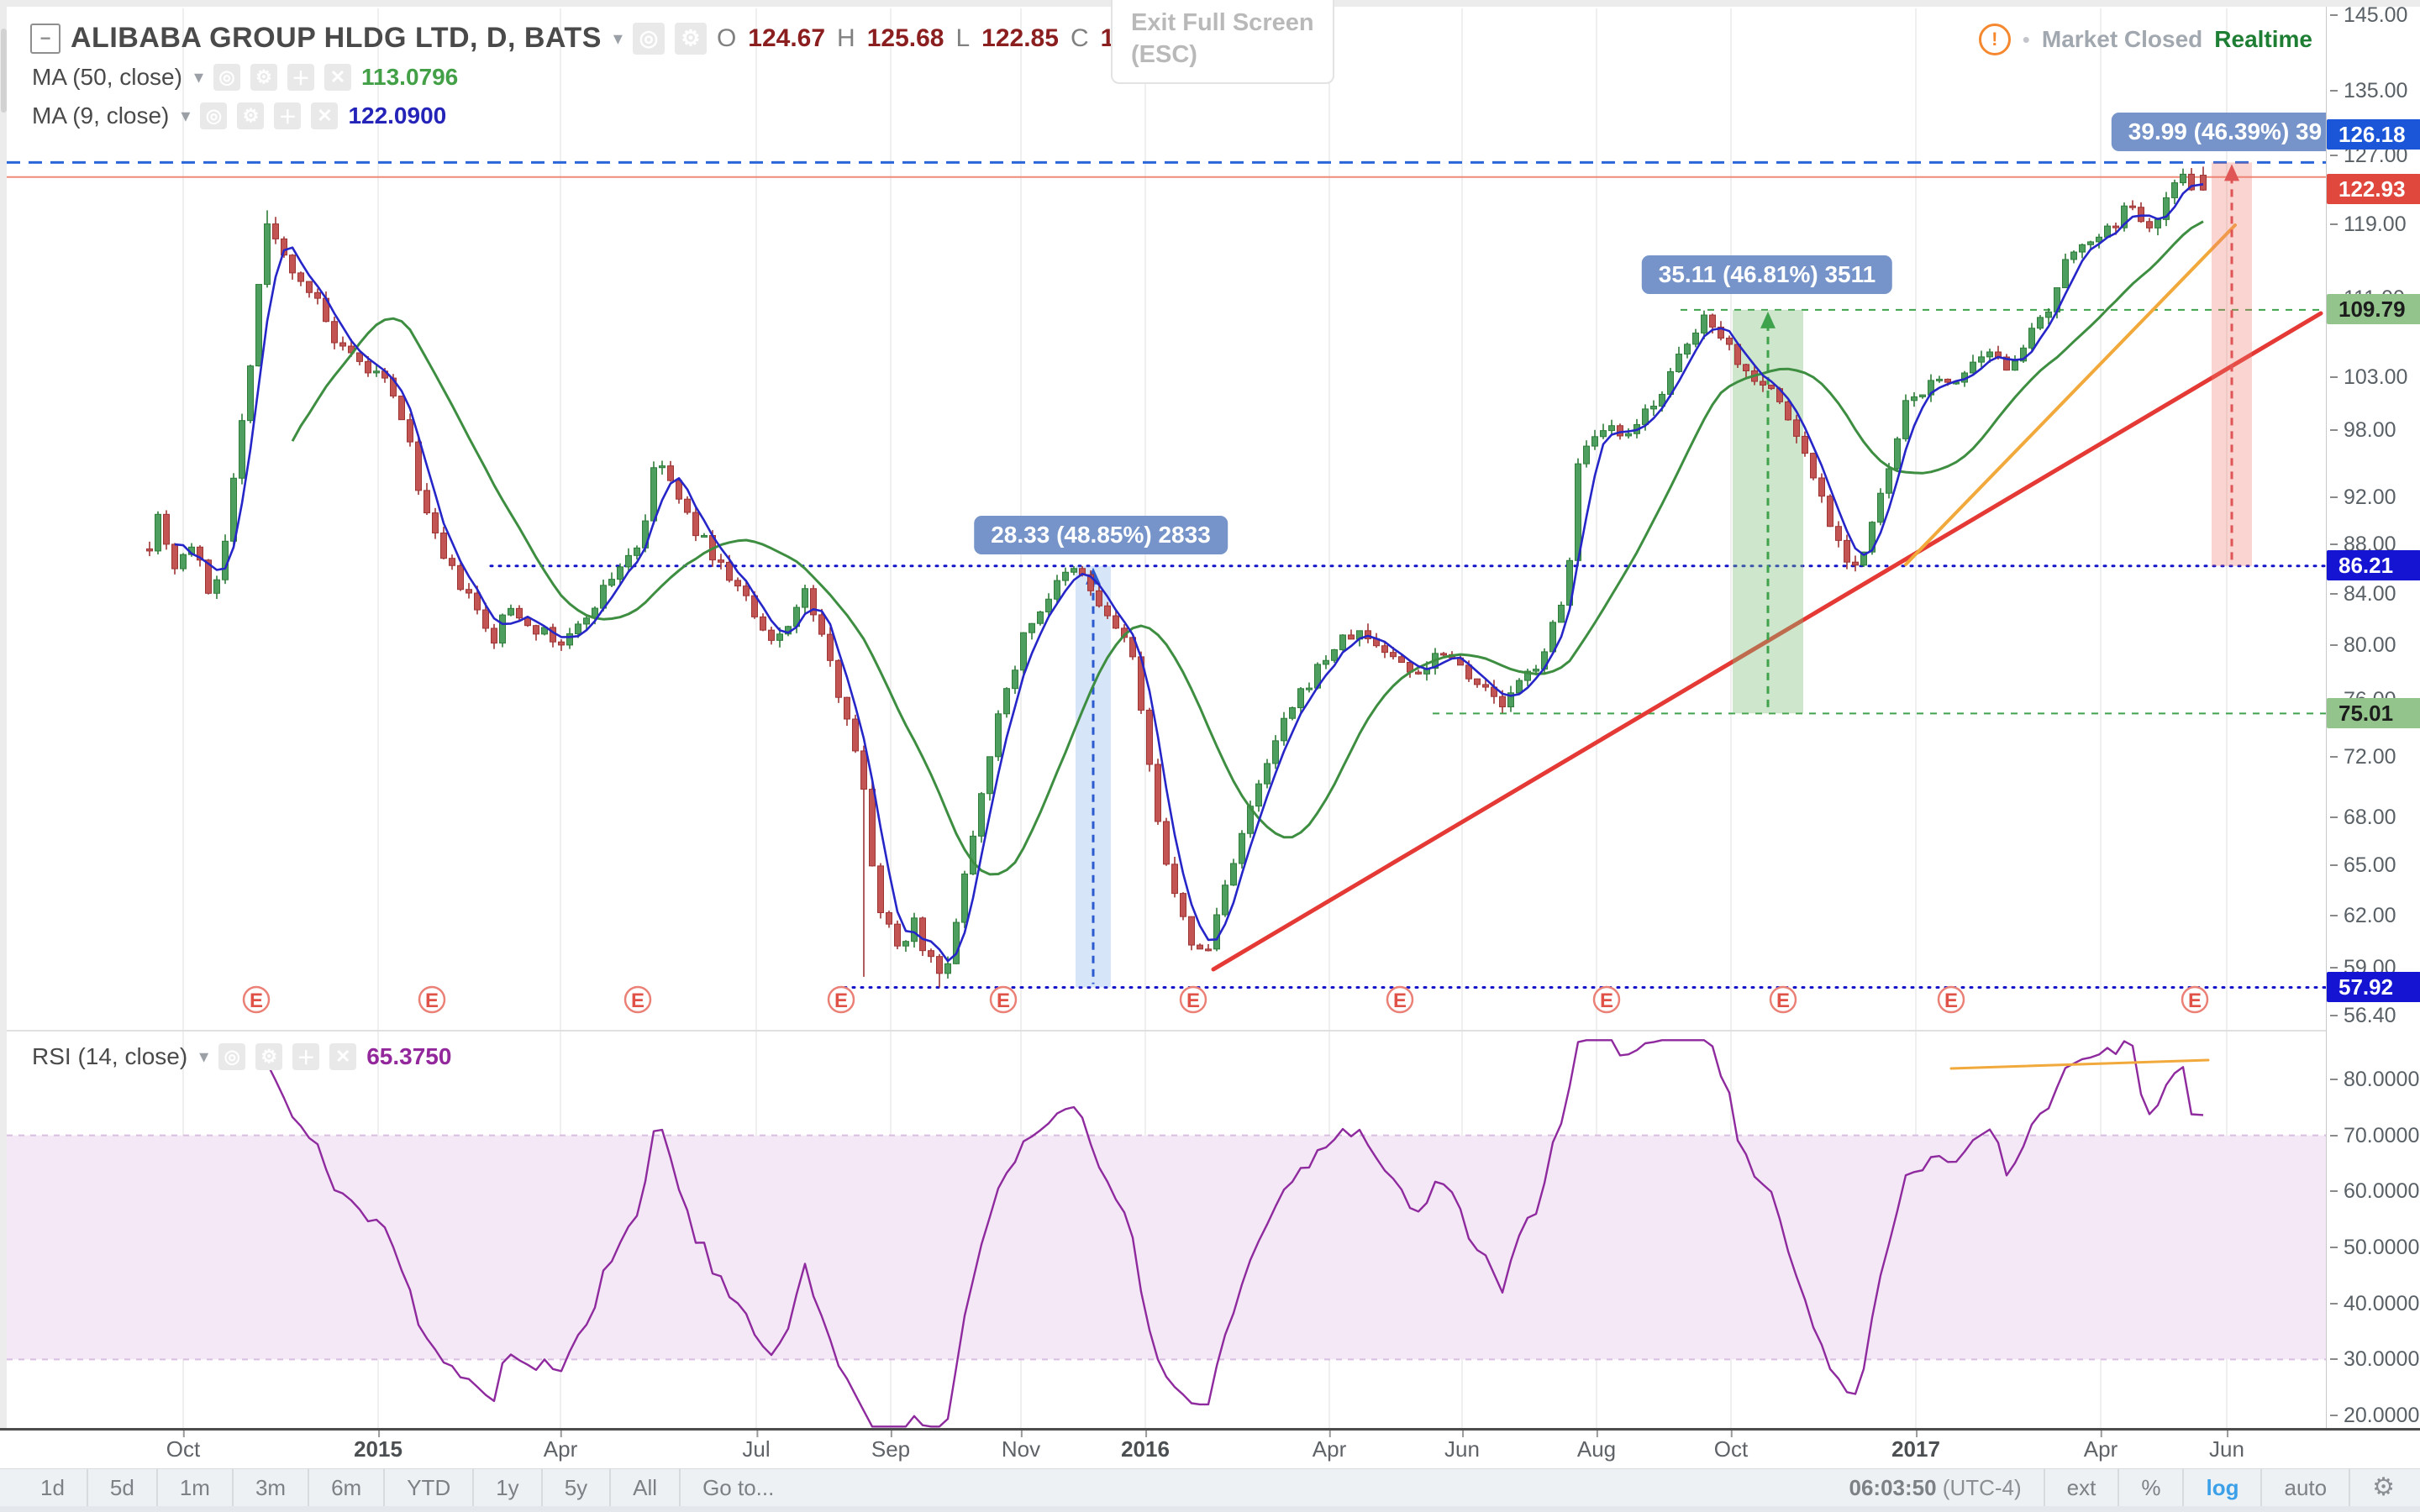  Describe the element at coordinates (506, 1487) in the screenshot. I see `range-button-1y: 1y` at that location.